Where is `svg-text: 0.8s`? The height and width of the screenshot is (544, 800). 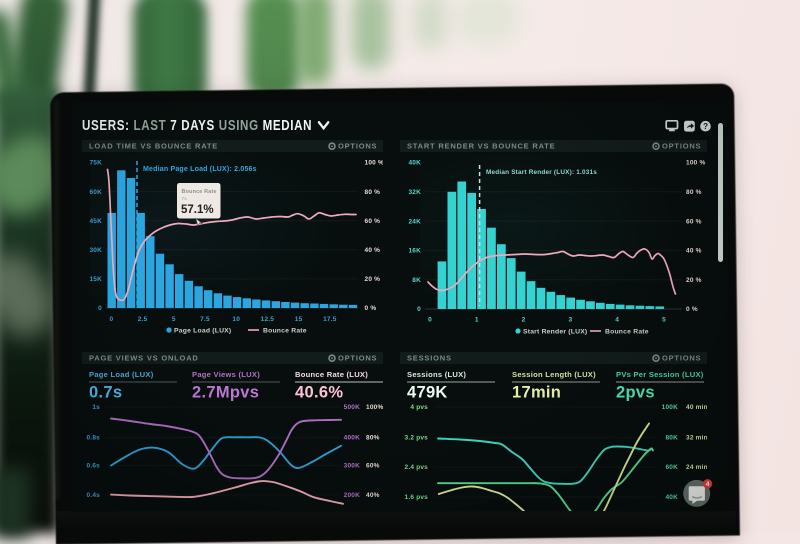 svg-text: 0.8s is located at coordinates (94, 438).